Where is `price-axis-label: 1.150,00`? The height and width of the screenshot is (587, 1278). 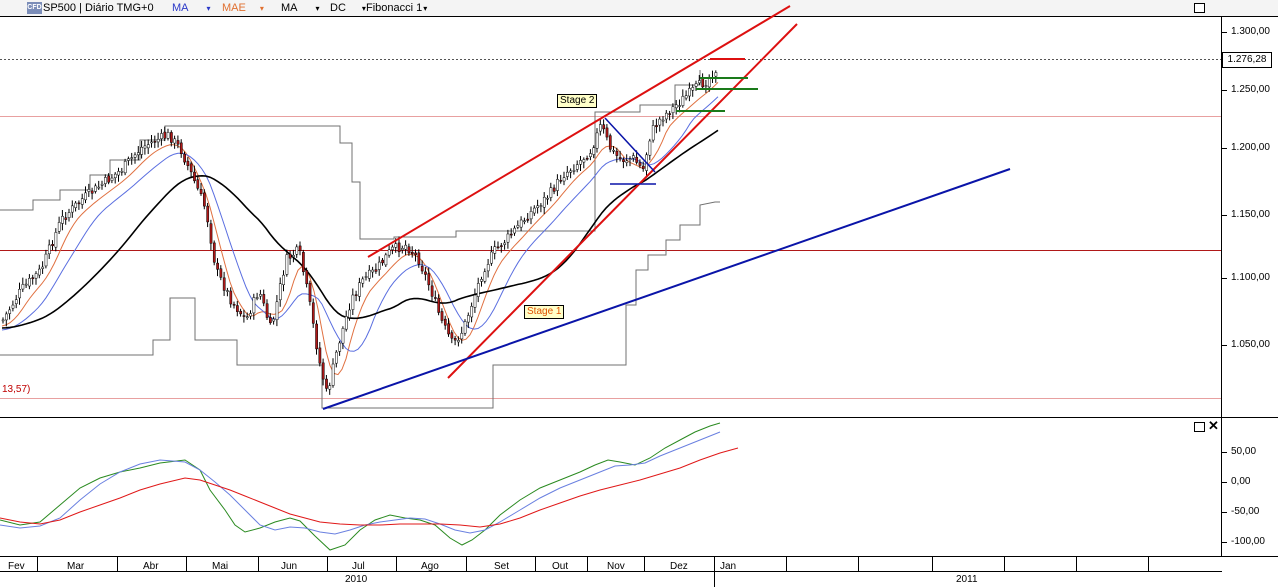
price-axis-label: 1.150,00 is located at coordinates (1250, 214).